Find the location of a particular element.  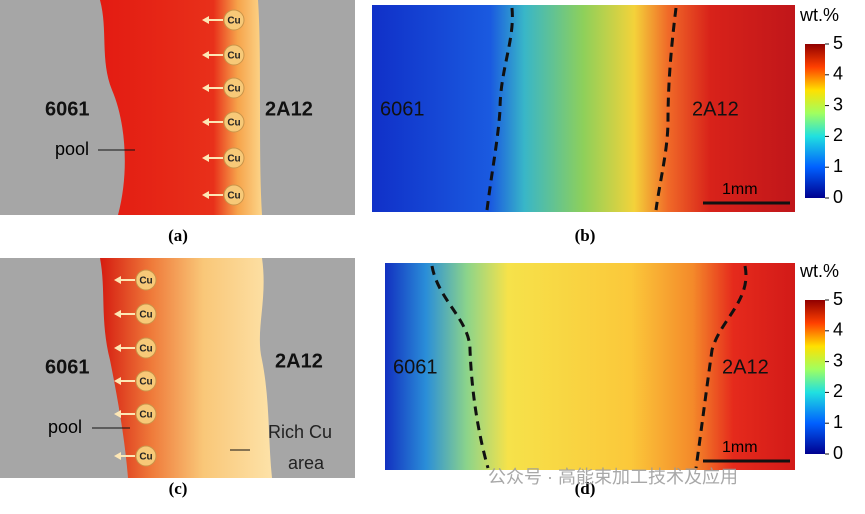

panel-label: (c) is located at coordinates (178, 488).